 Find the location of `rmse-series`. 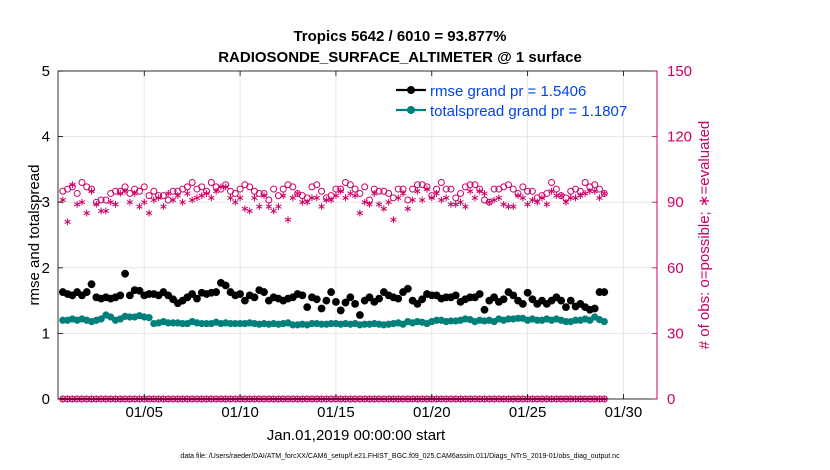

rmse-series is located at coordinates (333, 294).